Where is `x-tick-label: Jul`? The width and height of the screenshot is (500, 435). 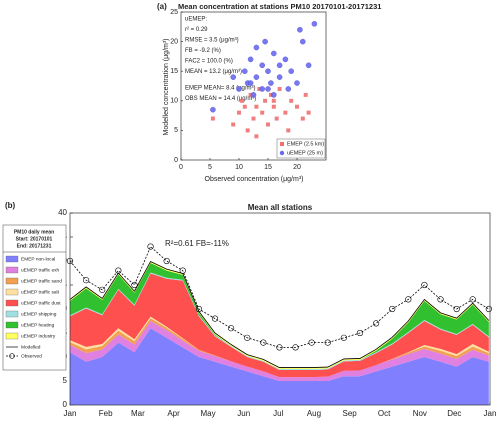
x-tick-label: Jul is located at coordinates (278, 413).